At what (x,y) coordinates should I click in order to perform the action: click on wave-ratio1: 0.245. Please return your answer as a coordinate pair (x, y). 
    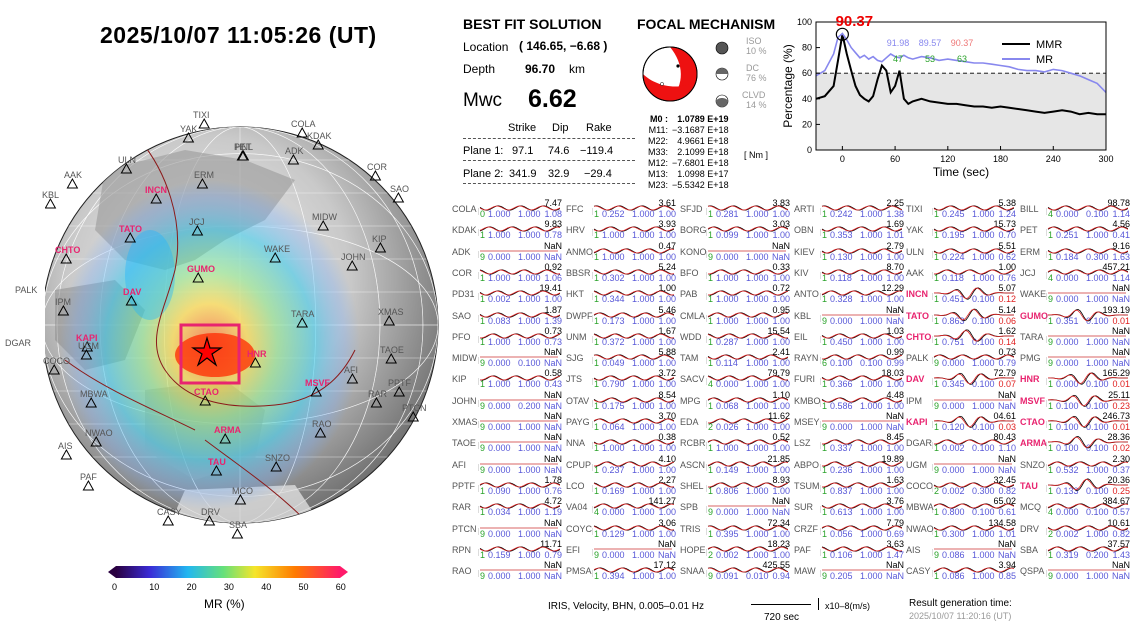
    Looking at the image, I should click on (953, 214).